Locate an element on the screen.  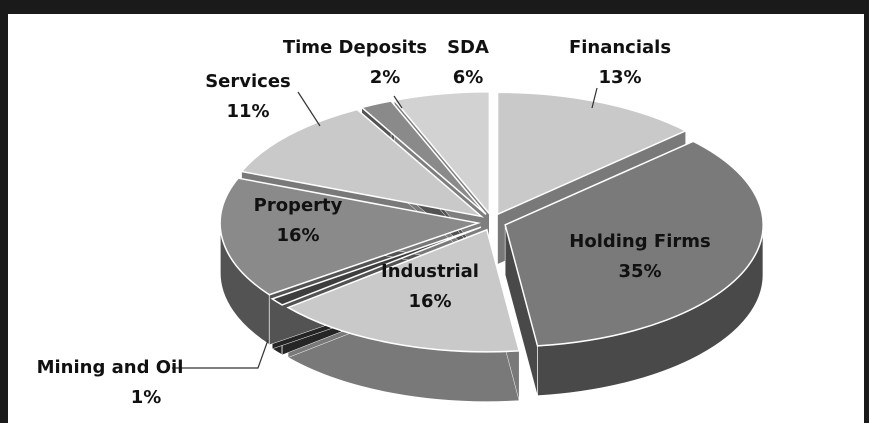
left-border is located at coordinates (4, 211).